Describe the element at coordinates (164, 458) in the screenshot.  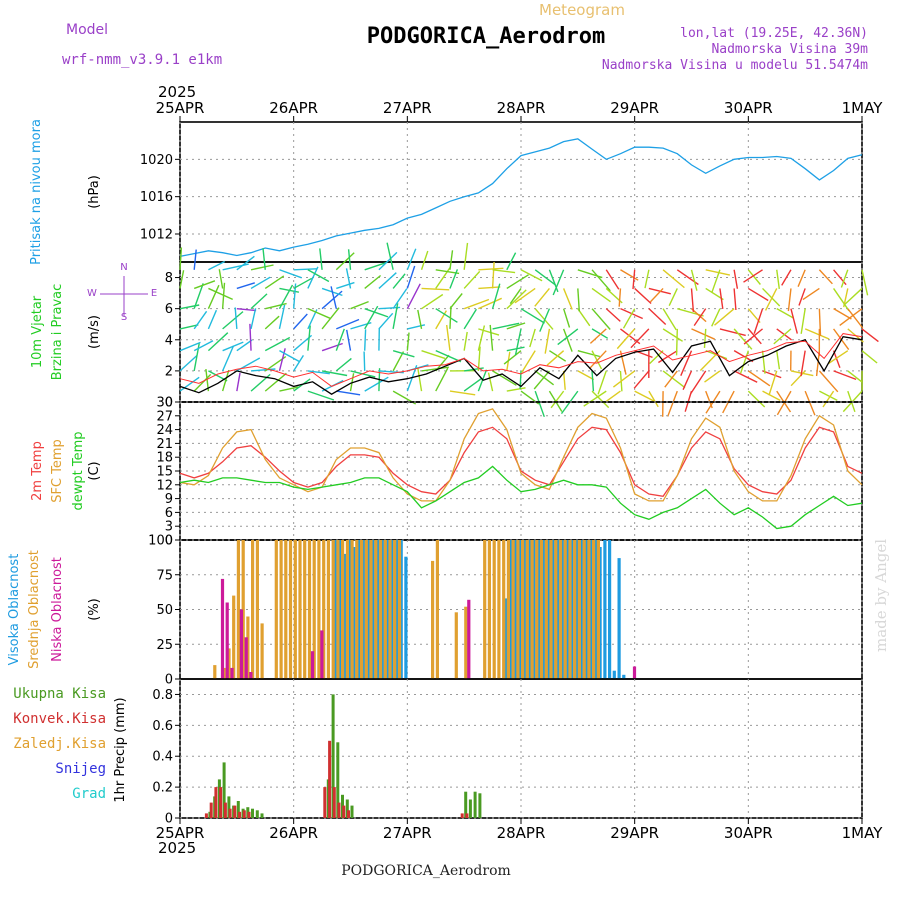
I see `temperature-ytick-label: 18` at that location.